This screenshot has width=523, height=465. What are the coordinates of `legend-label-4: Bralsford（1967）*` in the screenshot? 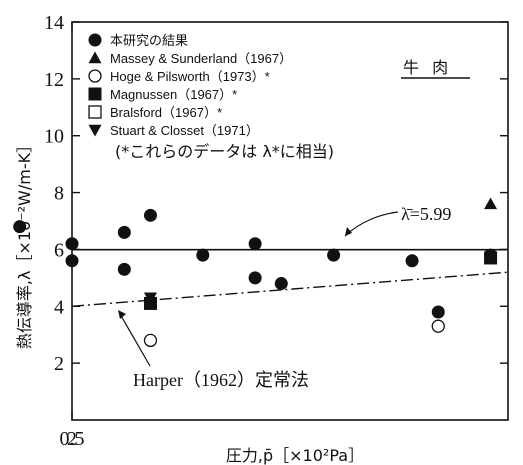 It's located at (166, 112).